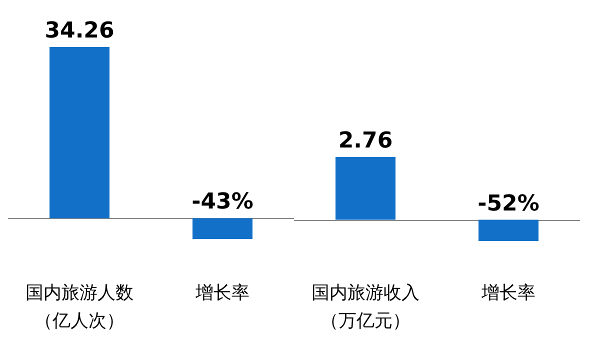 The image size is (589, 343). I want to click on data-label: 2.76, so click(365, 141).